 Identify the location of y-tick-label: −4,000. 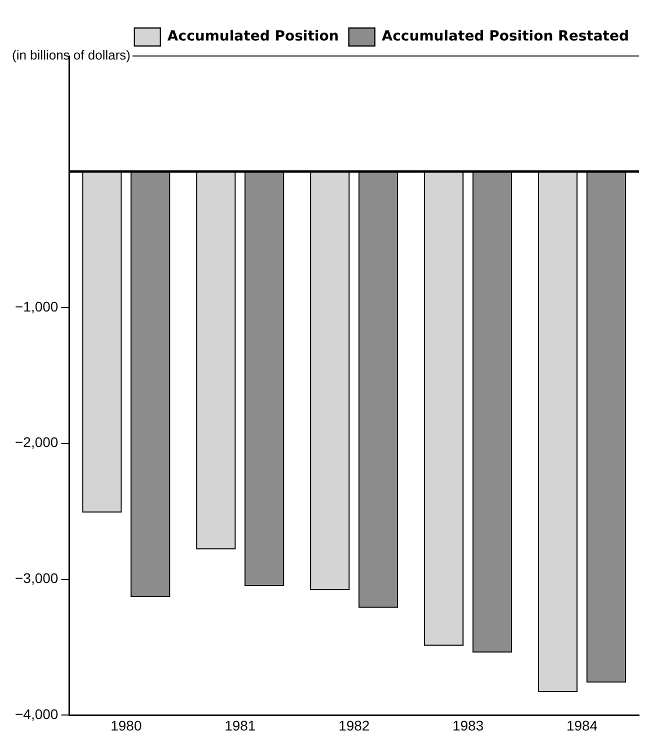
(36, 714).